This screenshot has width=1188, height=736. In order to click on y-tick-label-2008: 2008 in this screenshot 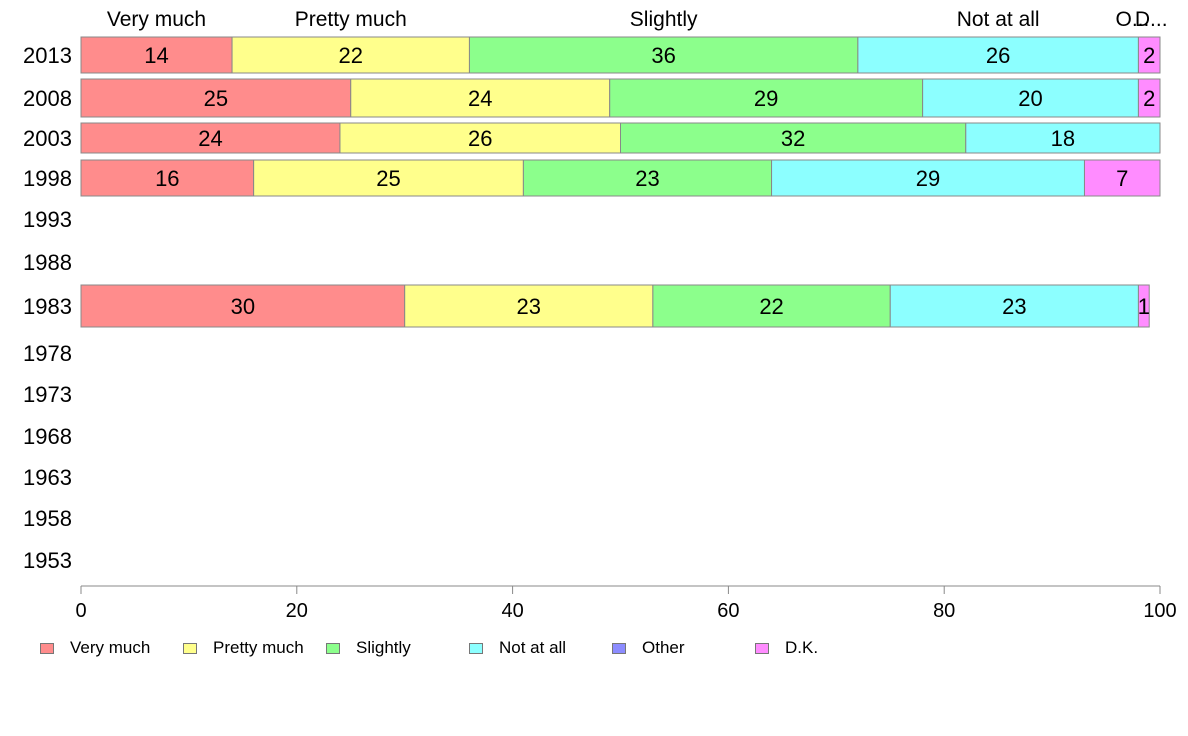, I will do `click(47, 98)`.